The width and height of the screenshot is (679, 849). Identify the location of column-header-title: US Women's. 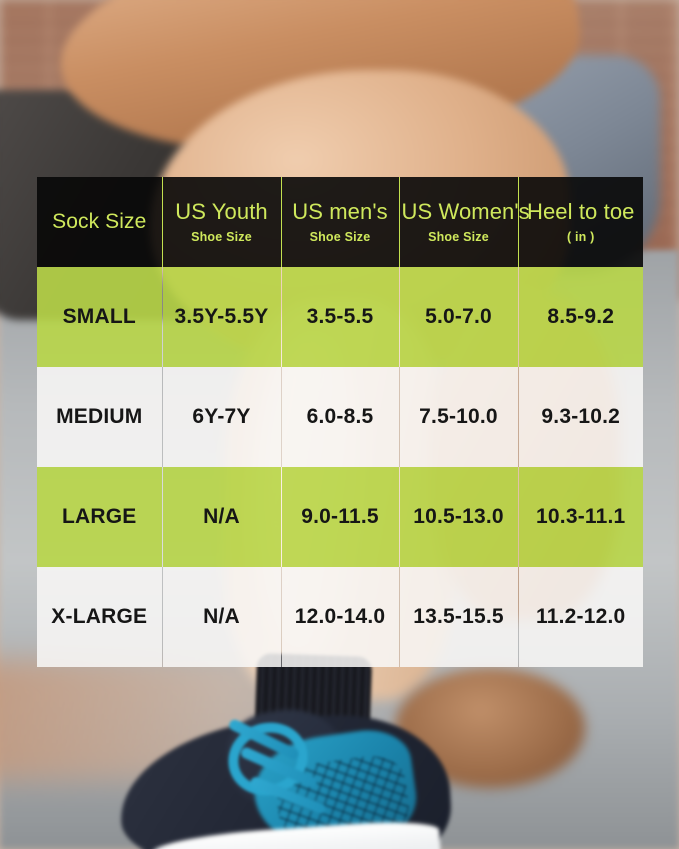
(465, 211).